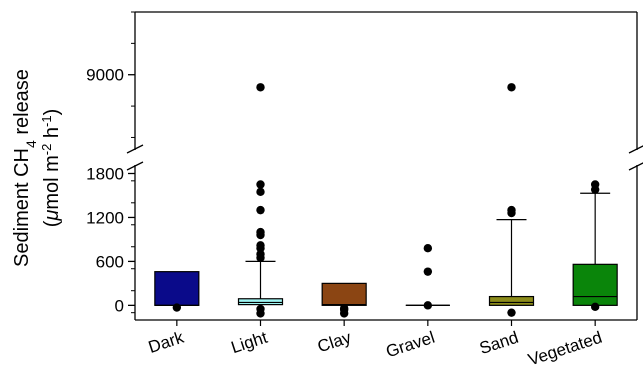  I want to click on axis-break-left-upper, so click(135, 149).